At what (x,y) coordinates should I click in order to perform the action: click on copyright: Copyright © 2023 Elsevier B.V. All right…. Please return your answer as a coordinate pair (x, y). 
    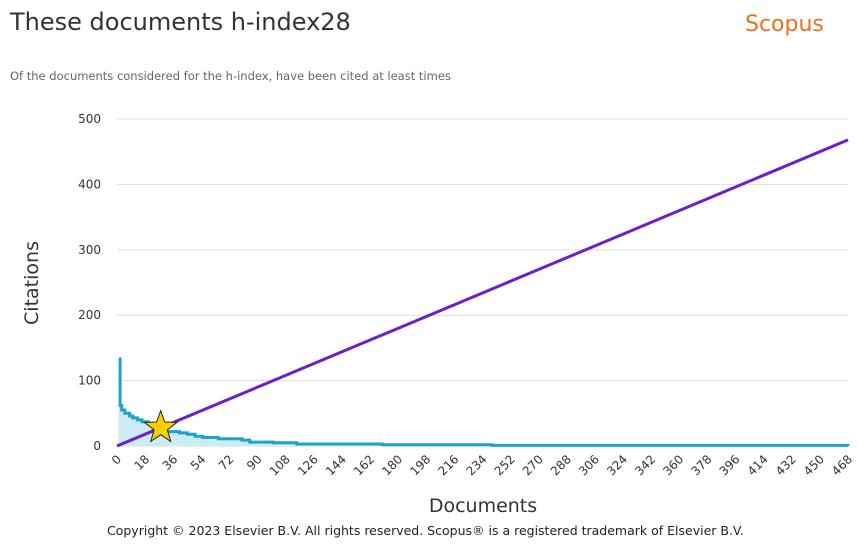
    Looking at the image, I should click on (425, 530).